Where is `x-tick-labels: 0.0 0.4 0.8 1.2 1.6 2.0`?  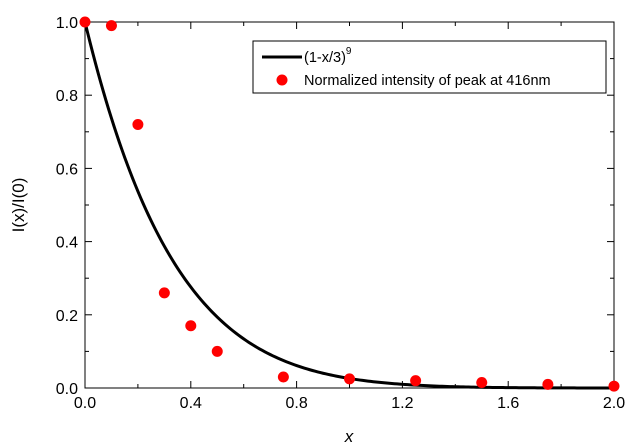 x-tick-labels: 0.0 0.4 0.8 1.2 1.6 2.0 is located at coordinates (349, 403).